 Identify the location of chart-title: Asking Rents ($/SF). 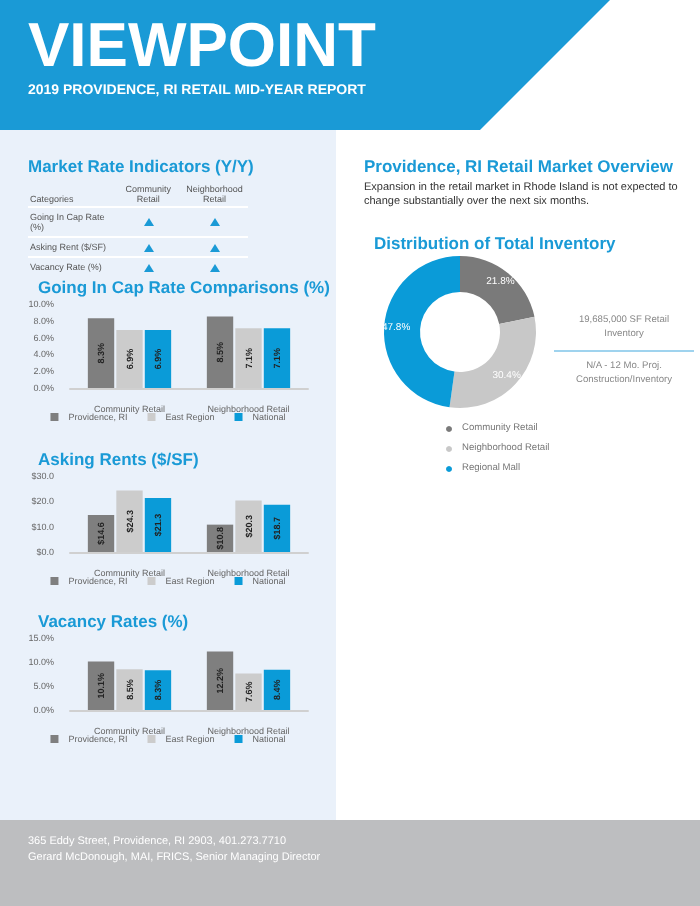
(118, 459).